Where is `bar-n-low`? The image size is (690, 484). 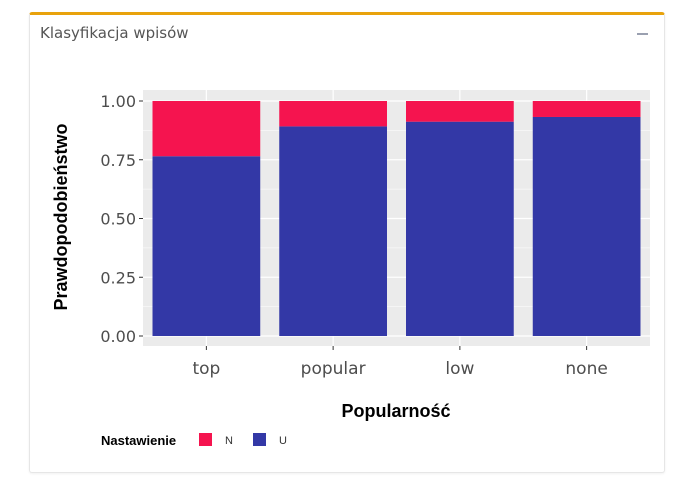 bar-n-low is located at coordinates (460, 111).